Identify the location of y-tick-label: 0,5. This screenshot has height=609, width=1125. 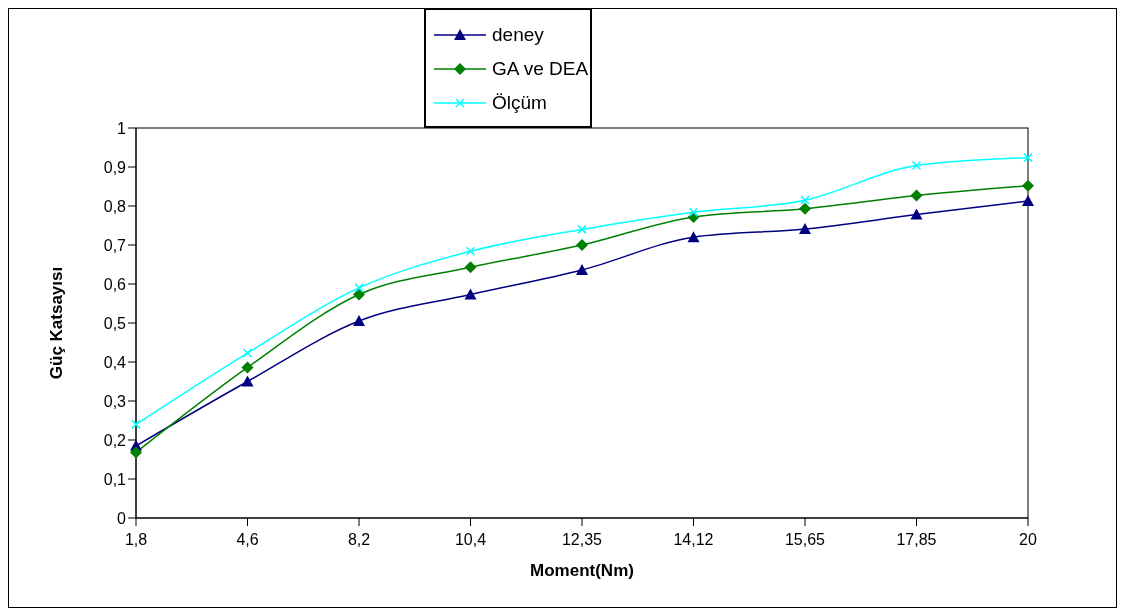
(115, 323).